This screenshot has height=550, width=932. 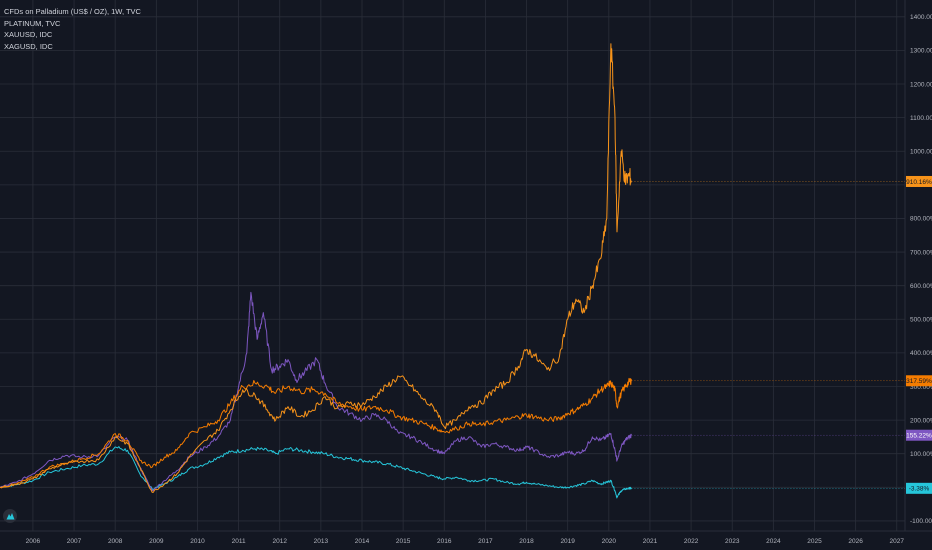 What do you see at coordinates (485, 541) in the screenshot?
I see `x-tick-label: 2017` at bounding box center [485, 541].